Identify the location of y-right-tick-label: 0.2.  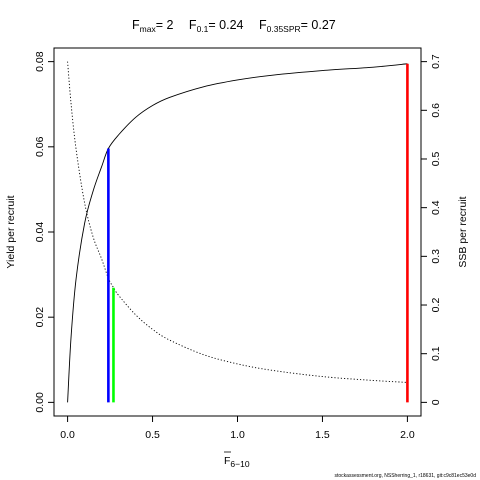
(436, 305).